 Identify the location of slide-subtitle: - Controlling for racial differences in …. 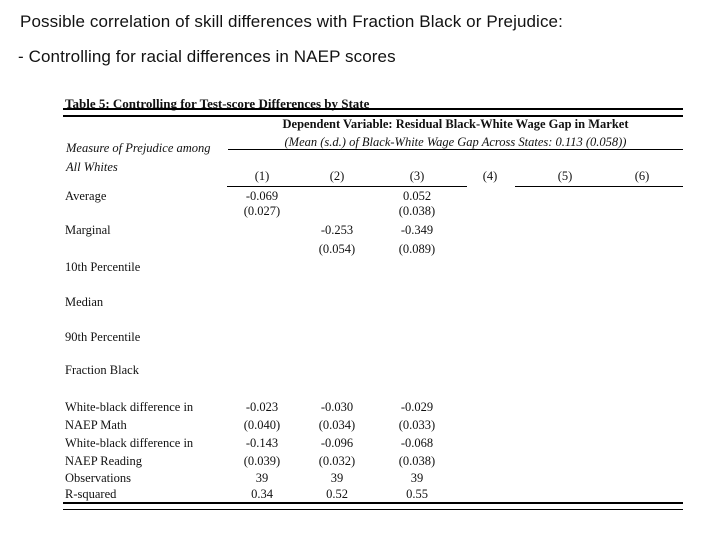
(207, 56).